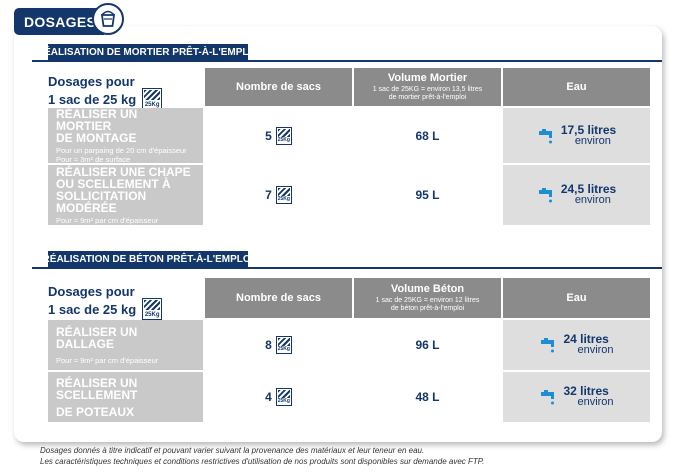 Image resolution: width=678 pixels, height=473 pixels. I want to click on sacs-cell: 8 25Kg, so click(278, 345).